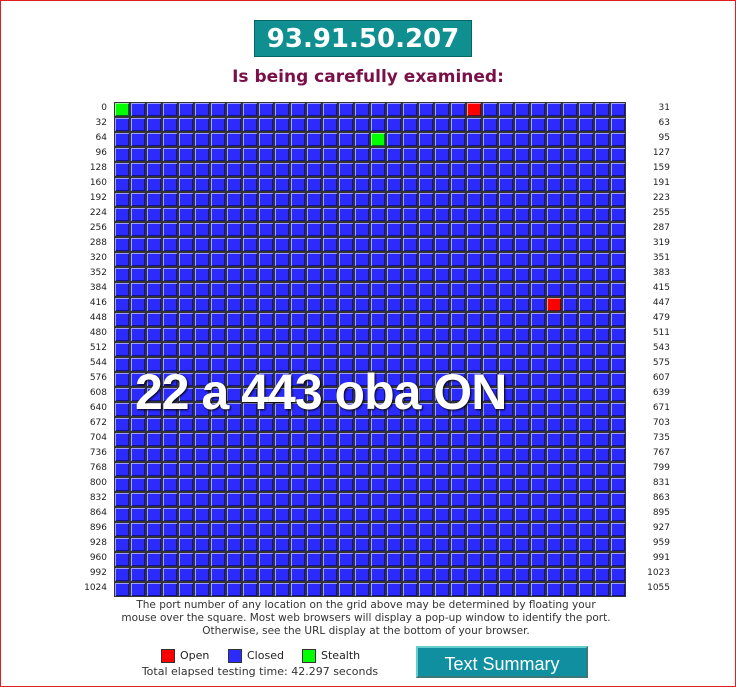 This screenshot has width=736, height=687. I want to click on row-start-label: 512, so click(98, 348).